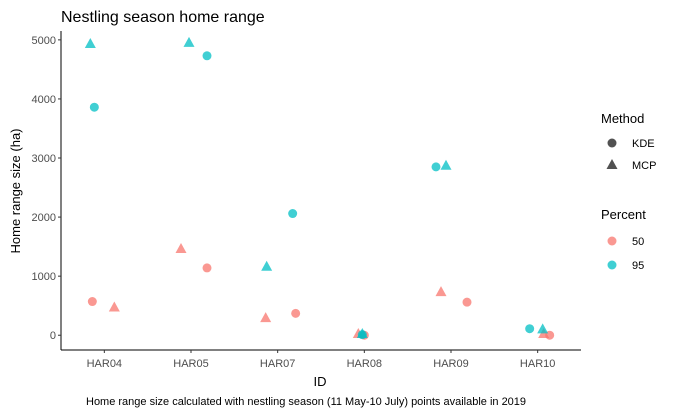  I want to click on x-tick-label: HAR09, so click(450, 364).